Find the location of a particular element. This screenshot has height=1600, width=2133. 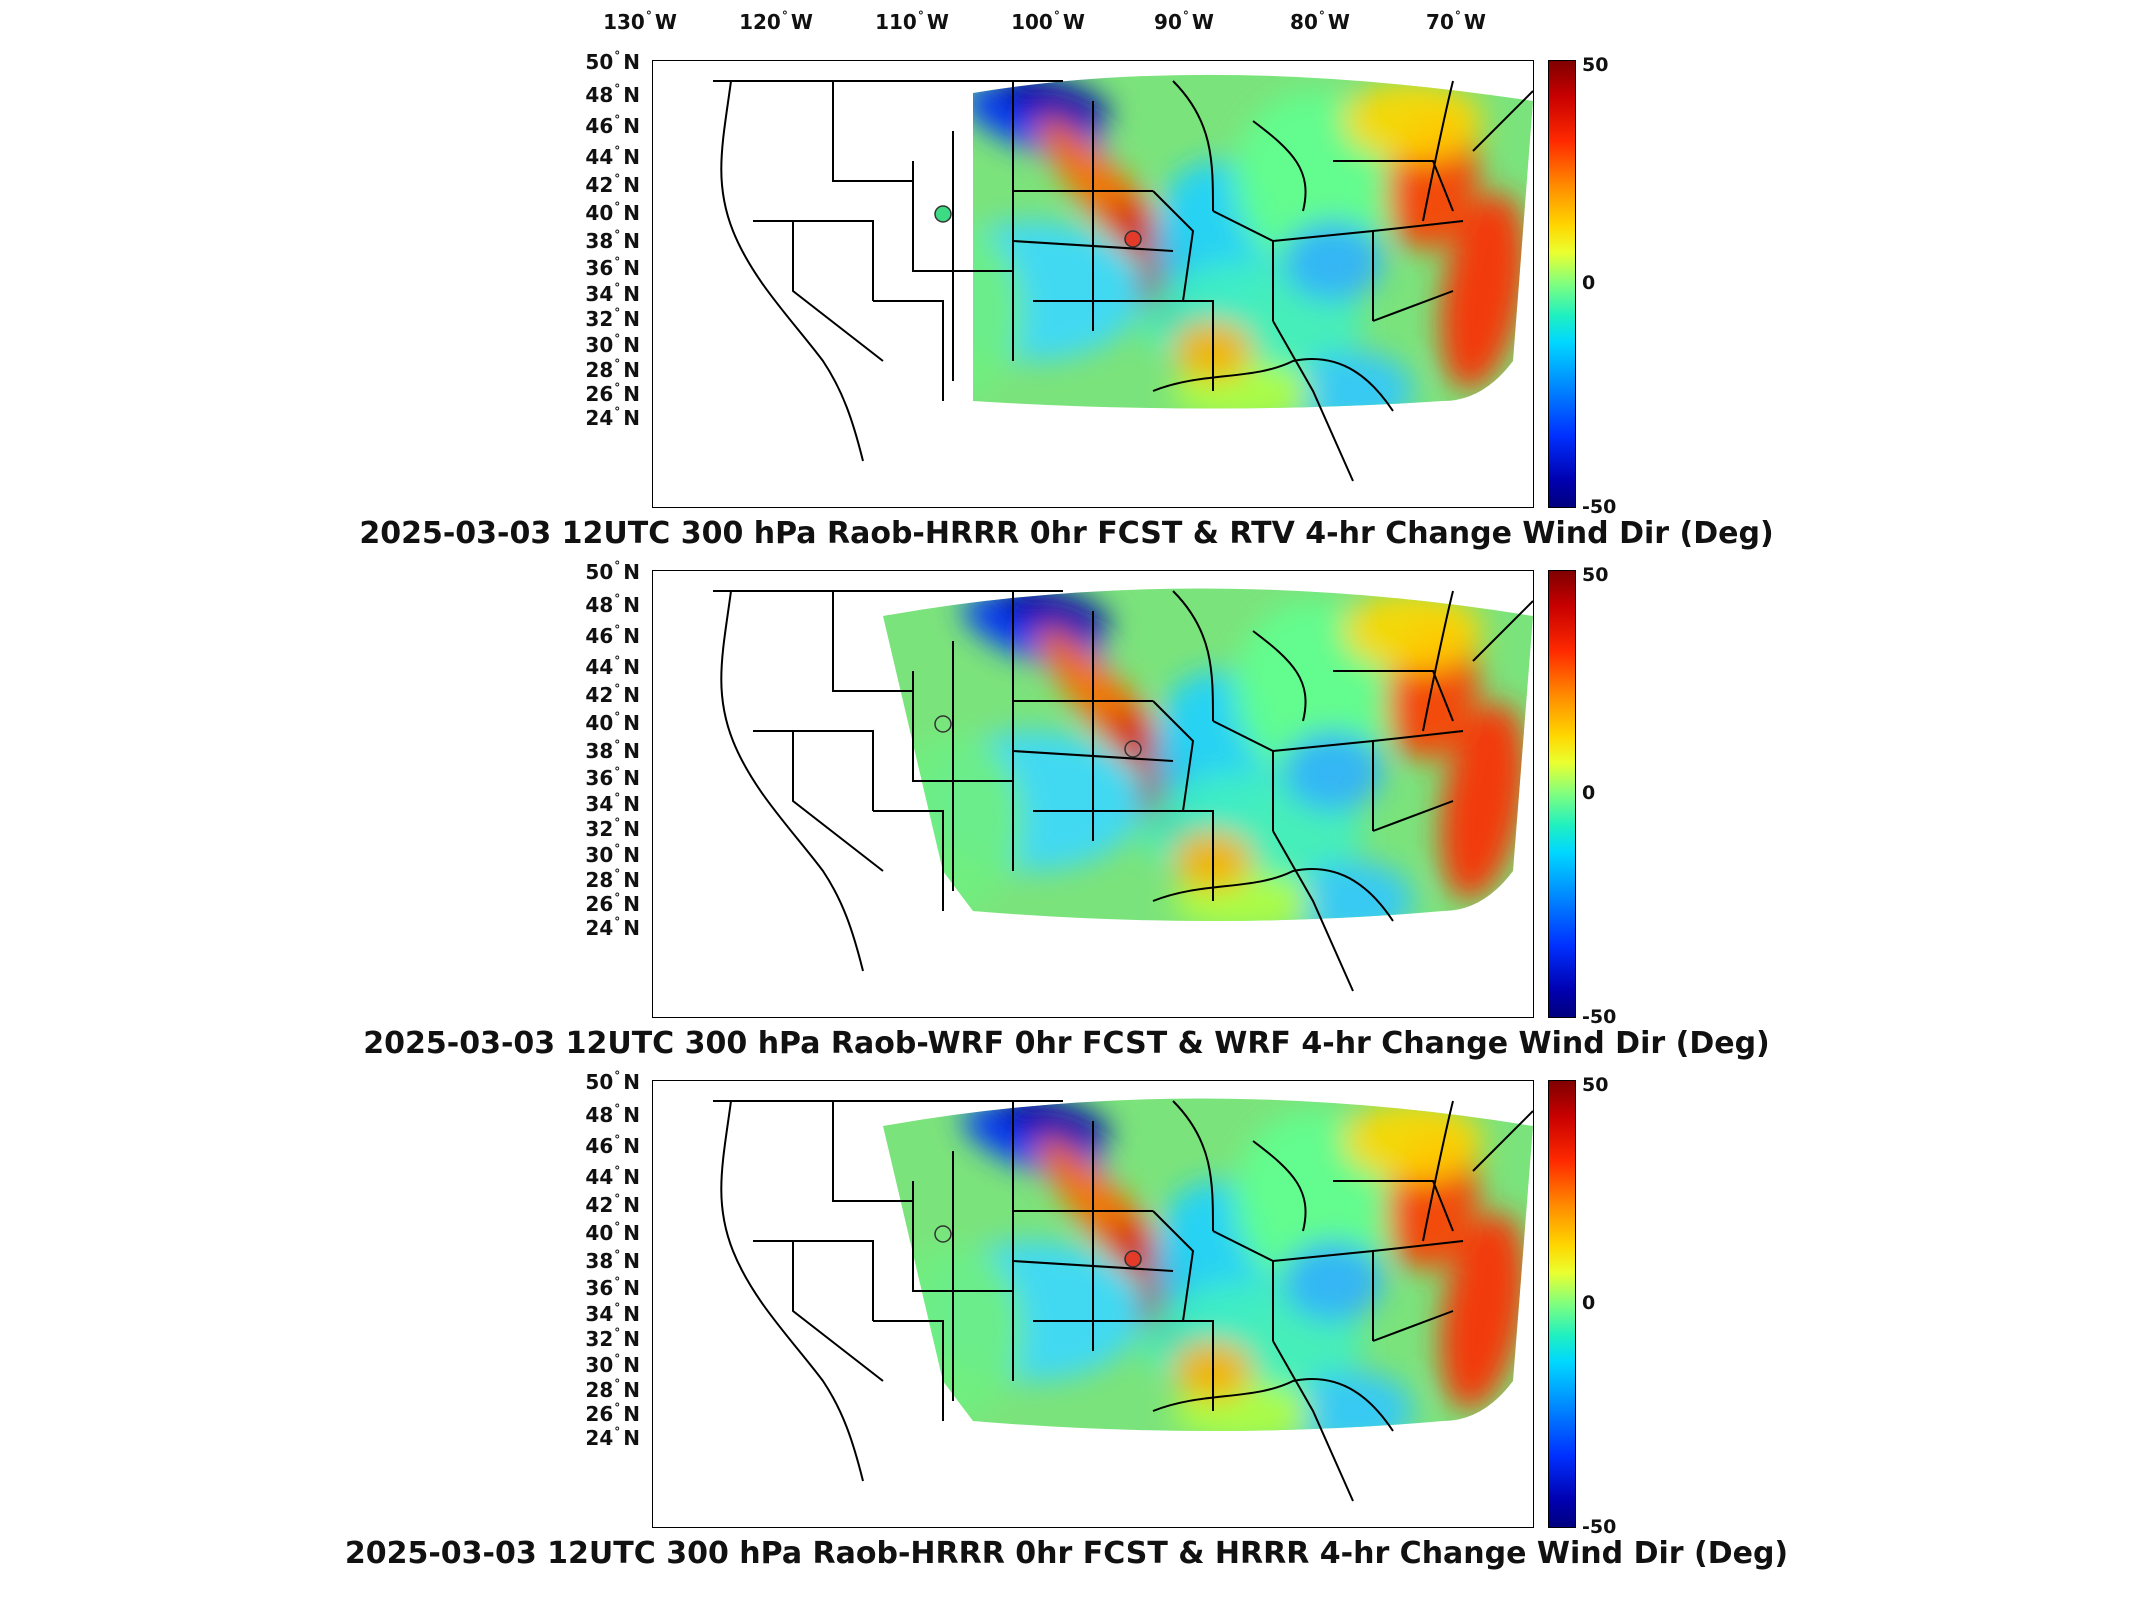

lon-tick: 80° W is located at coordinates (1320, 21).